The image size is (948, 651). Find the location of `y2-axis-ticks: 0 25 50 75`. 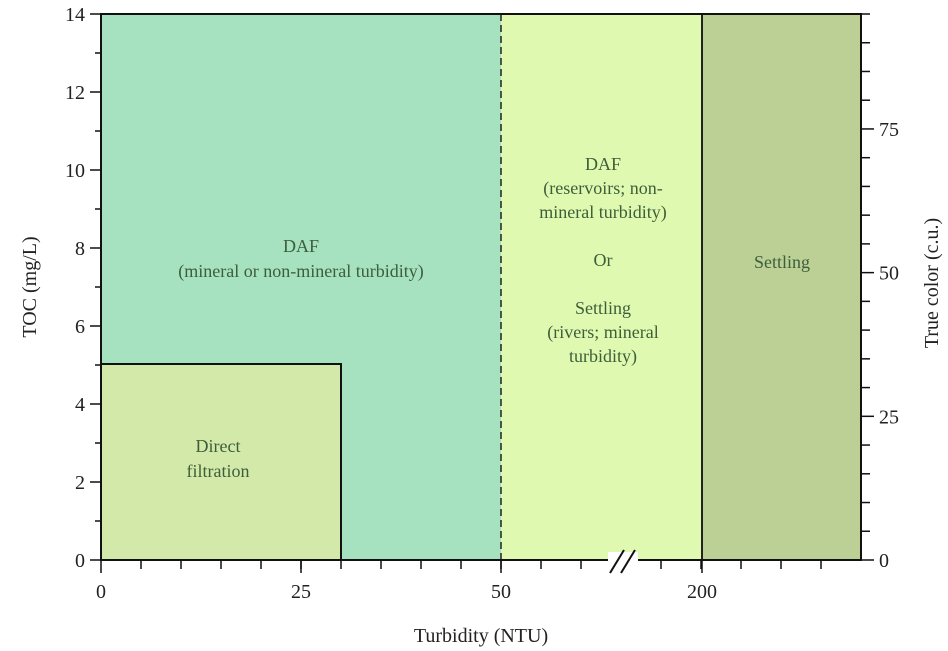

y2-axis-ticks: 0 25 50 75 is located at coordinates (880, 292).